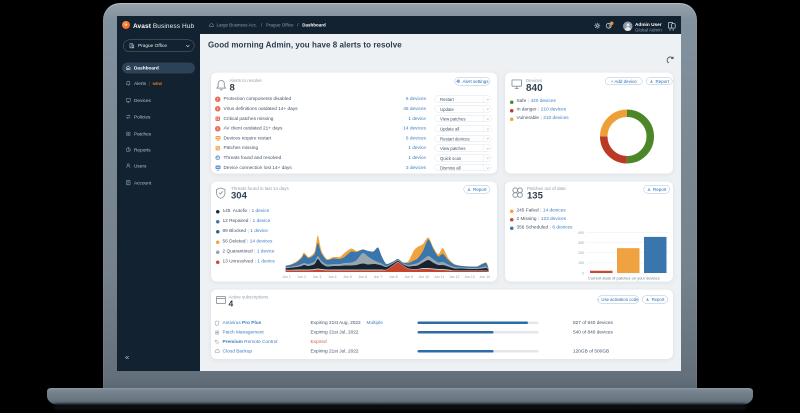 This screenshot has width=800, height=413. Describe the element at coordinates (362, 277) in the screenshot. I see `svg-text: Jun 6` at that location.